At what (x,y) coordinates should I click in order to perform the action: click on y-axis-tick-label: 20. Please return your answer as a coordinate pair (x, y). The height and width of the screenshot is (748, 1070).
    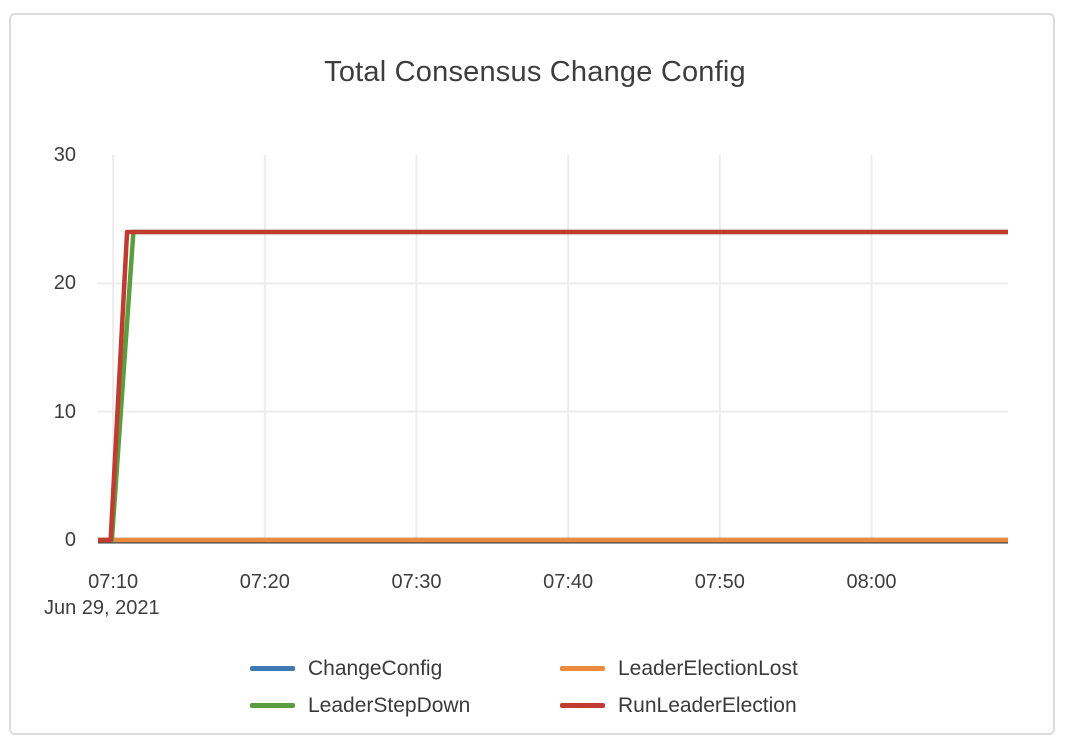
    Looking at the image, I should click on (64, 283).